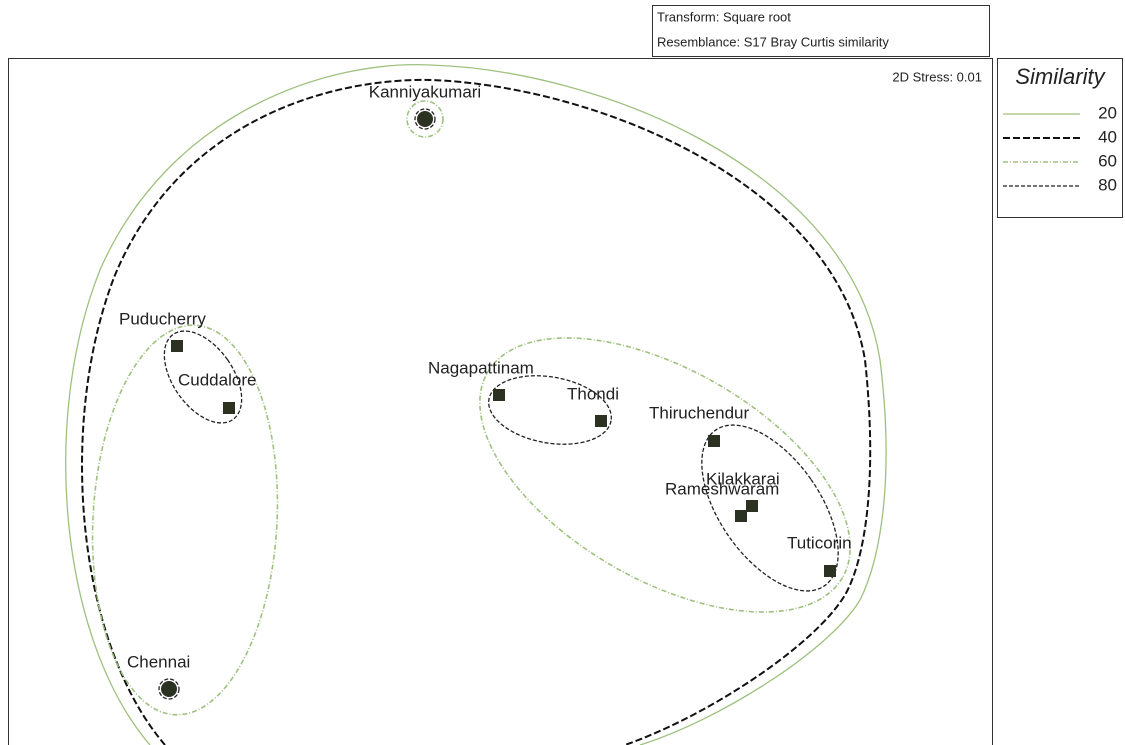  Describe the element at coordinates (821, 31) in the screenshot. I see `header-box` at that location.